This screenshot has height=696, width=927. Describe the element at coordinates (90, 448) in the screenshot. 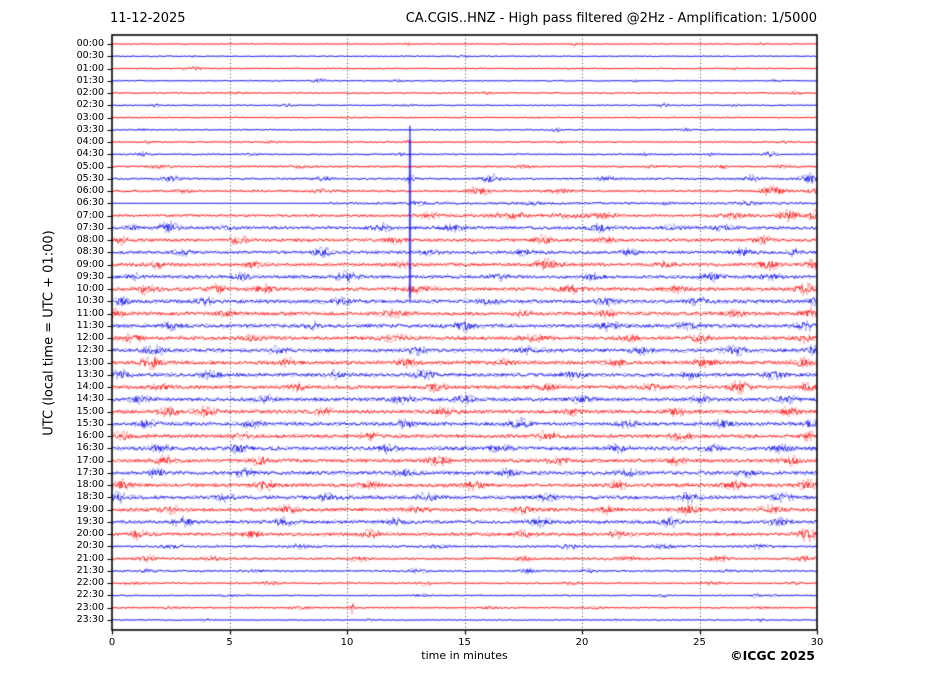

I see `y-tick-label: 16:30` at that location.